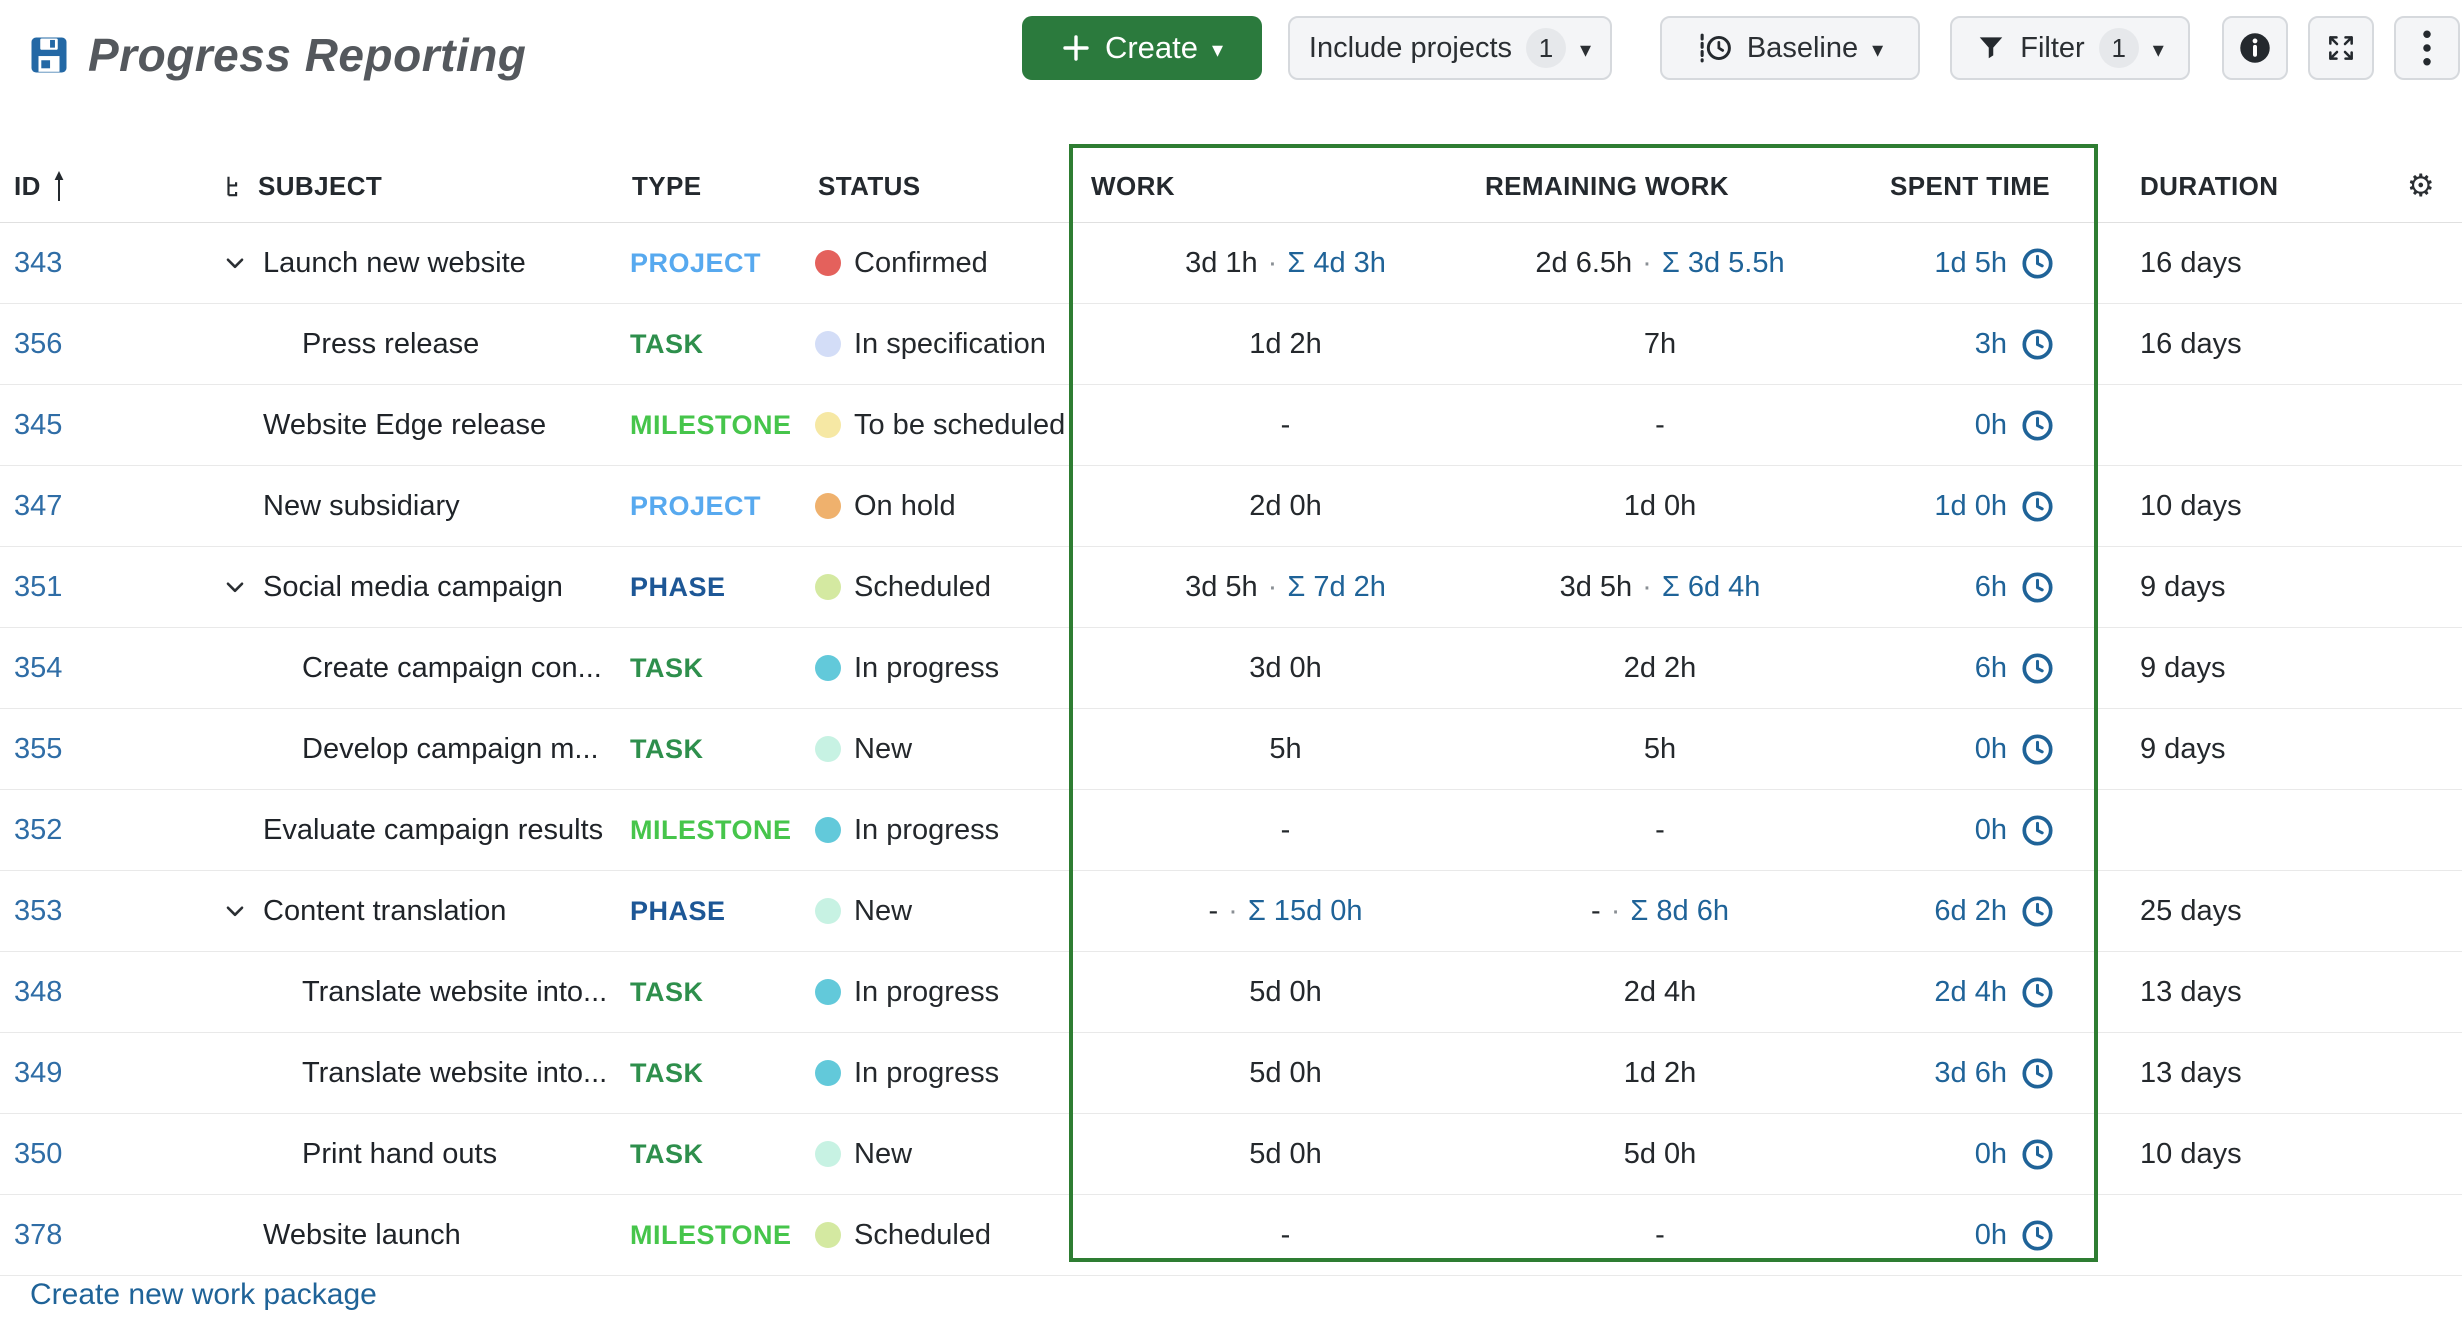 Image resolution: width=2462 pixels, height=1344 pixels. Describe the element at coordinates (943, 186) in the screenshot. I see `column-header-status: STATUS` at that location.